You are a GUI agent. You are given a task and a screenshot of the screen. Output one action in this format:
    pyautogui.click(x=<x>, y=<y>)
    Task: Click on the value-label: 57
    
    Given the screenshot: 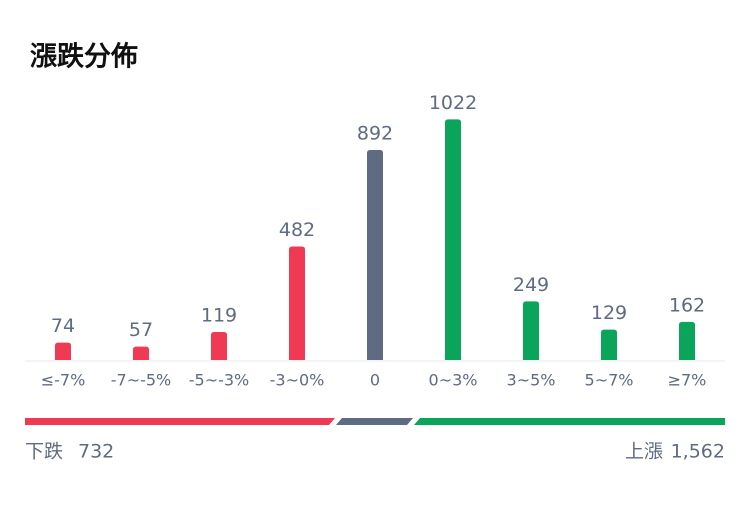 What is the action you would take?
    pyautogui.click(x=141, y=330)
    